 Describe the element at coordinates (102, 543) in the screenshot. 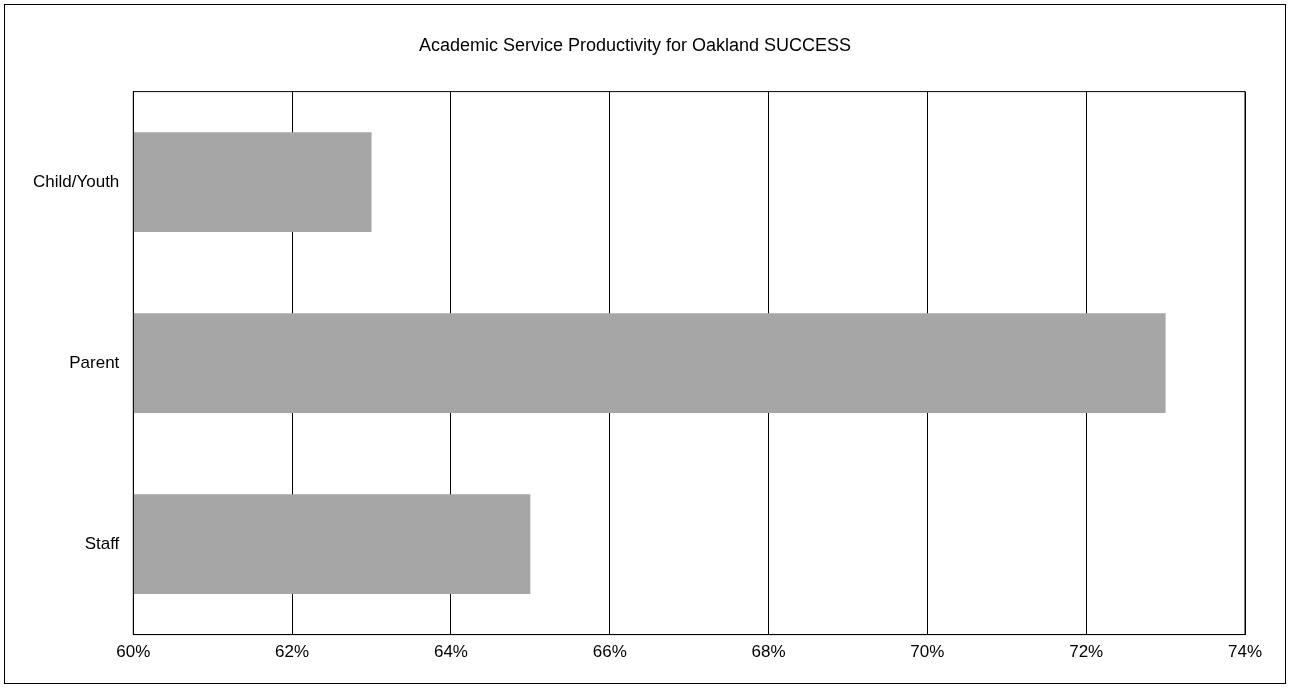

I see `y-tick-label: Staff` at that location.